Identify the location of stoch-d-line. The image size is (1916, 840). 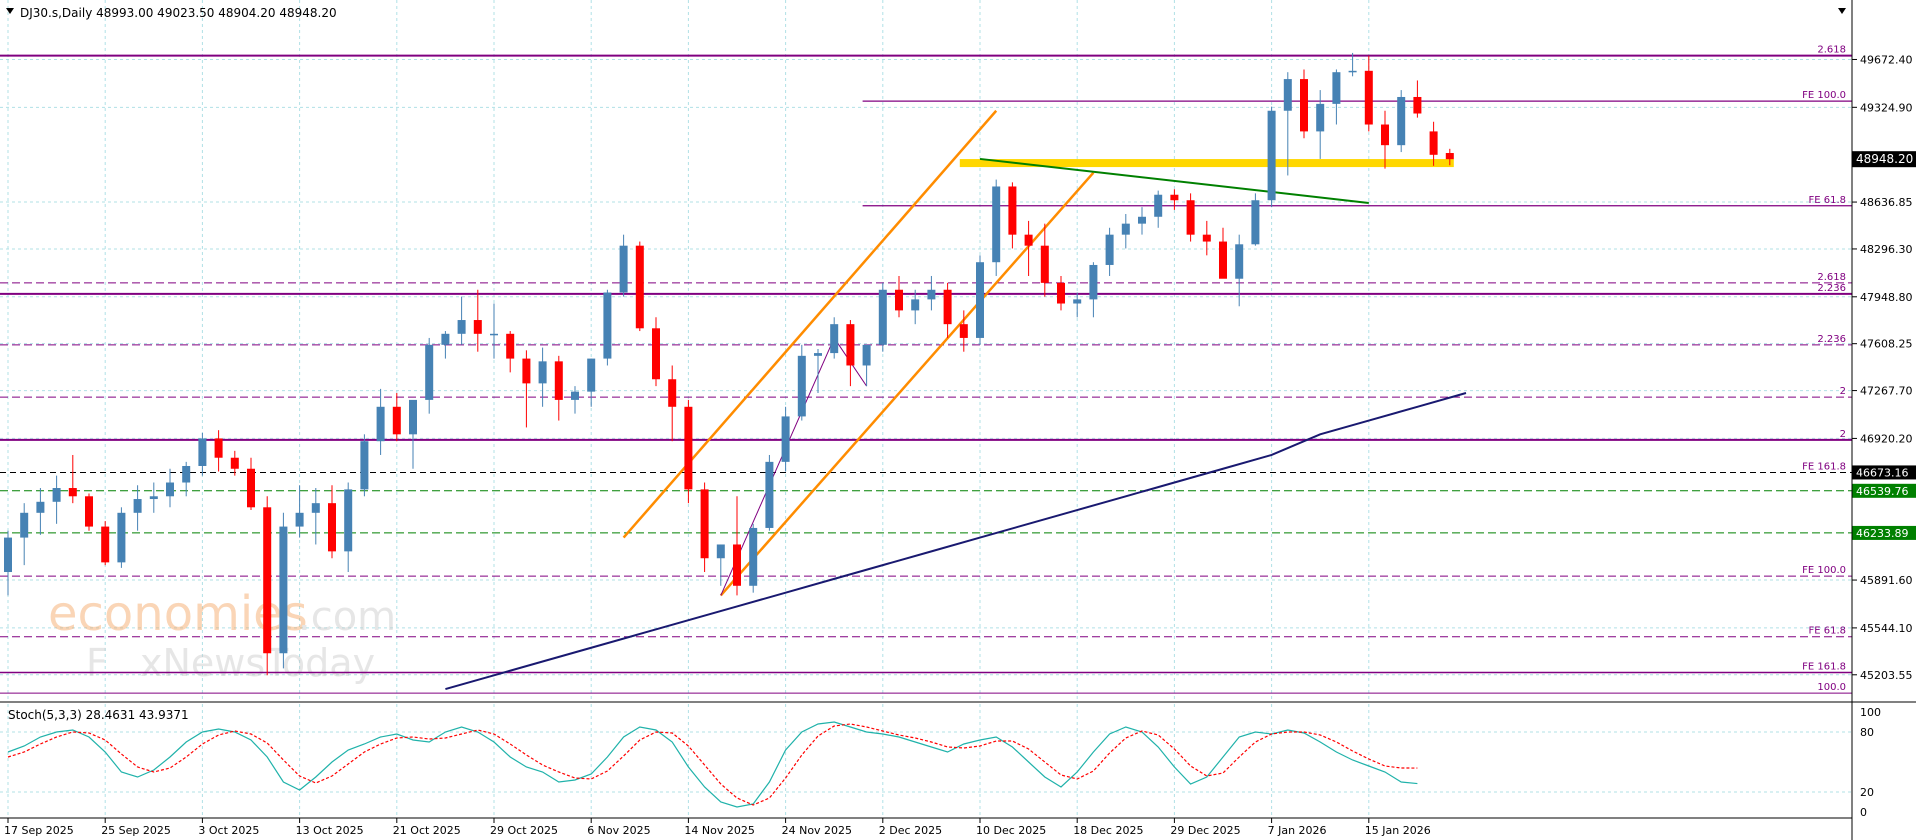
(712, 764).